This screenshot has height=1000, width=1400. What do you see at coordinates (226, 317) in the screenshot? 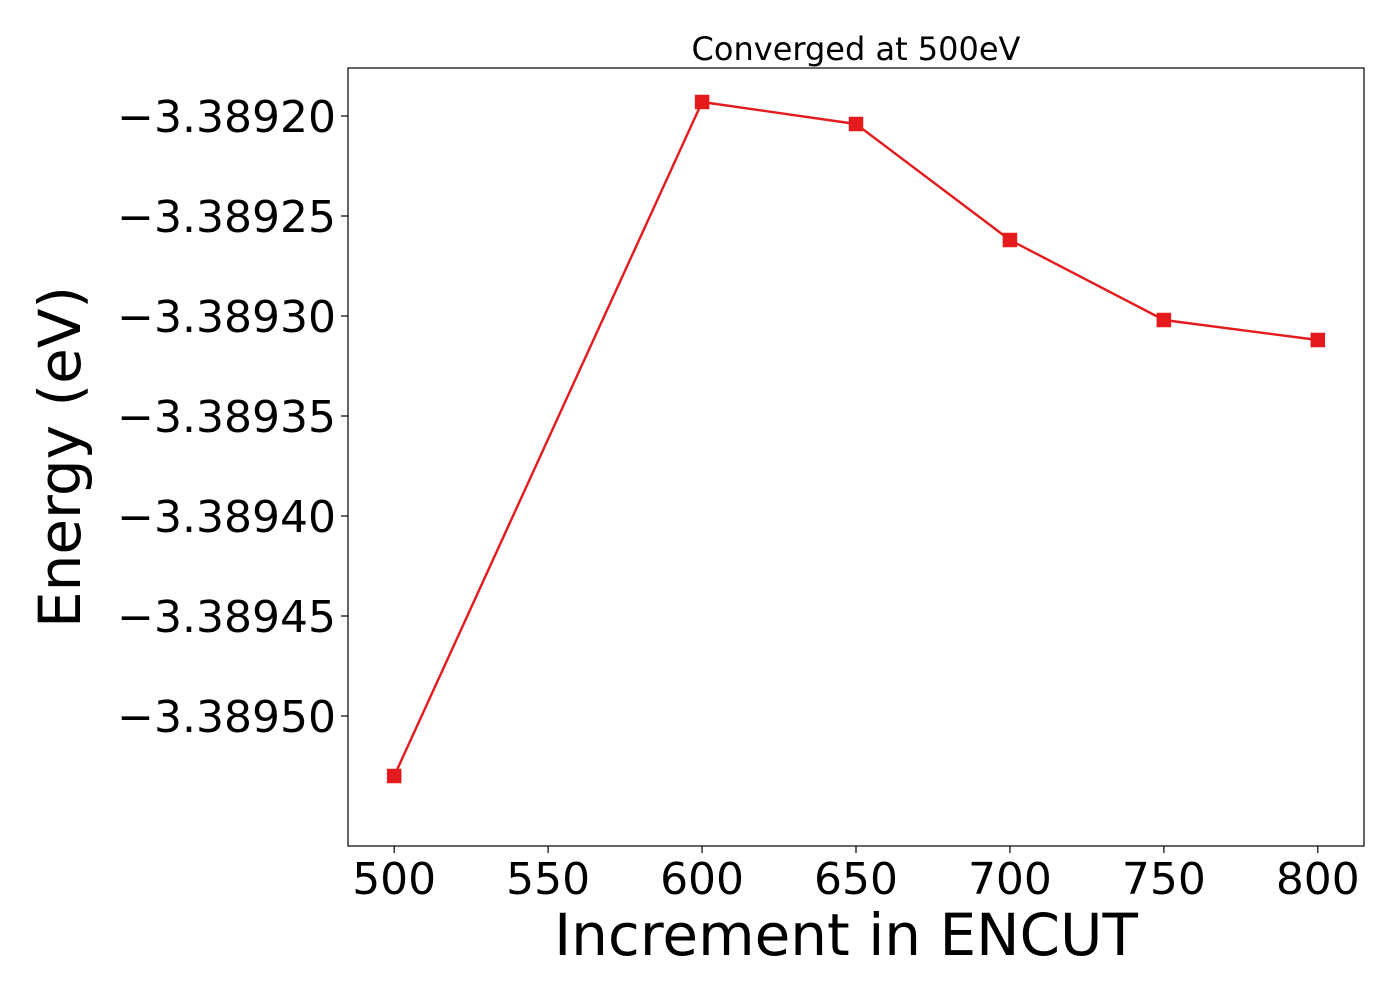
I see `y-tick-label: −3.38930` at bounding box center [226, 317].